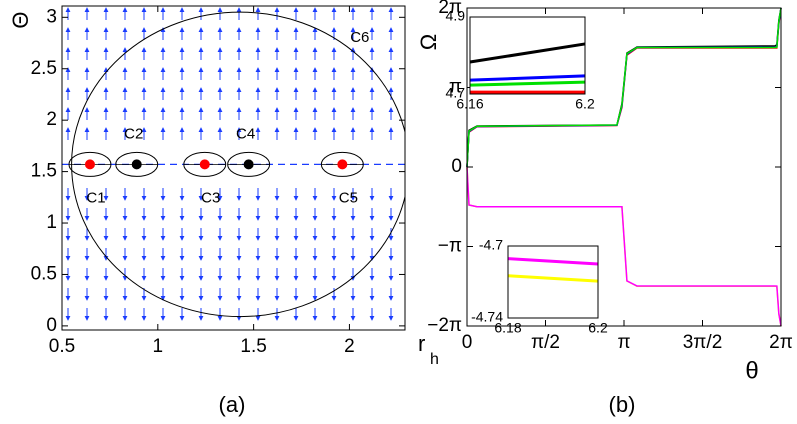 This screenshot has height=424, width=797. What do you see at coordinates (622, 404) in the screenshot?
I see `caption: (b)` at bounding box center [622, 404].